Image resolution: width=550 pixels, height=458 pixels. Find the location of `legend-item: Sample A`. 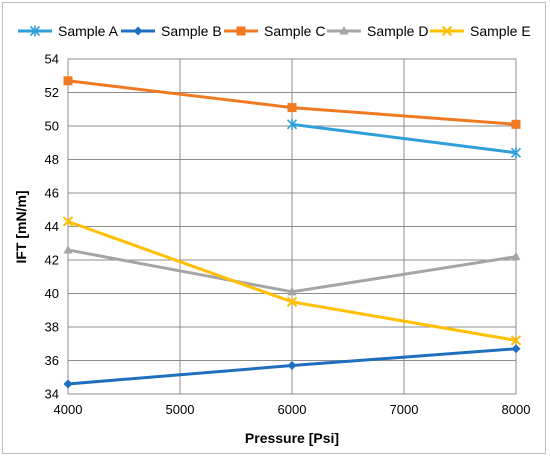

legend-item: Sample A is located at coordinates (68, 31).